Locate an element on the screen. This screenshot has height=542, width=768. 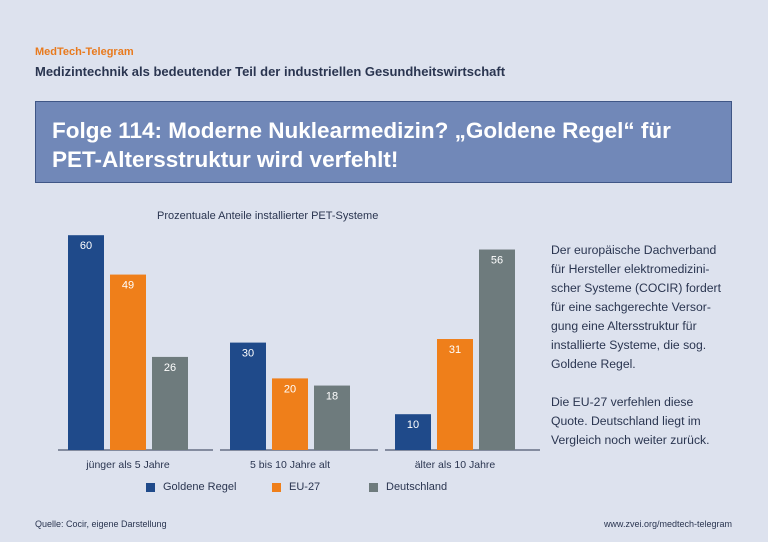
bar-value-label: 18 is located at coordinates (332, 397).